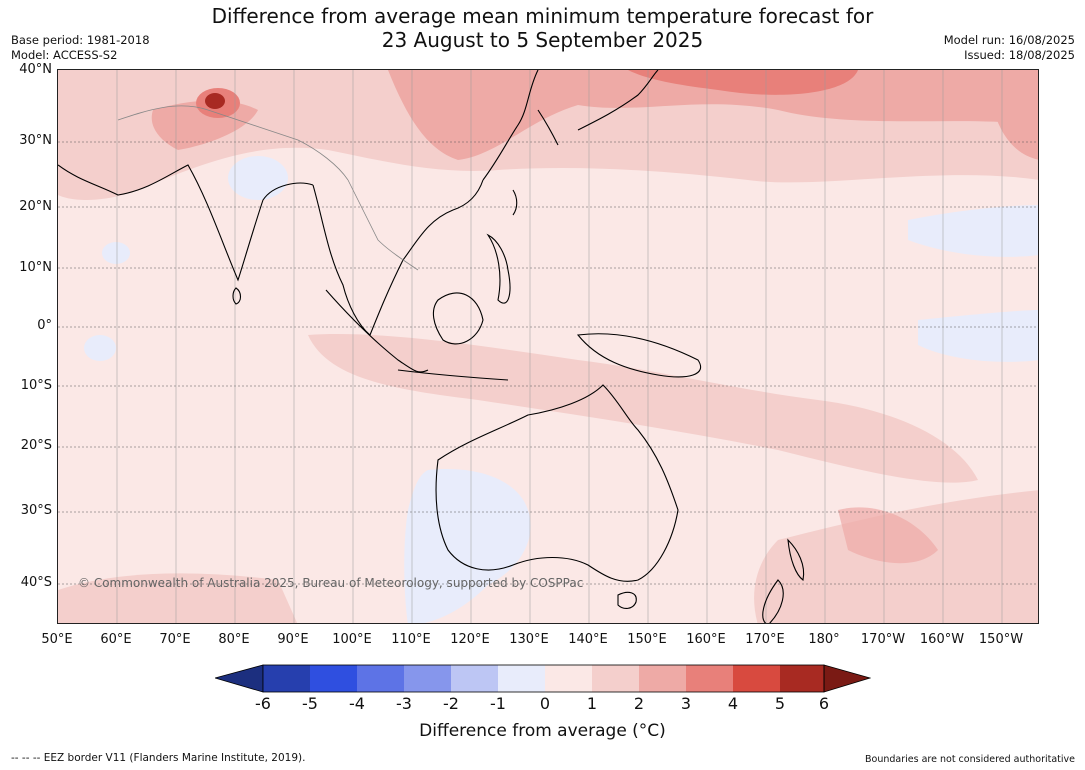  What do you see at coordinates (1009, 40) in the screenshot?
I see `model-run: Model run: 16/08/2025` at bounding box center [1009, 40].